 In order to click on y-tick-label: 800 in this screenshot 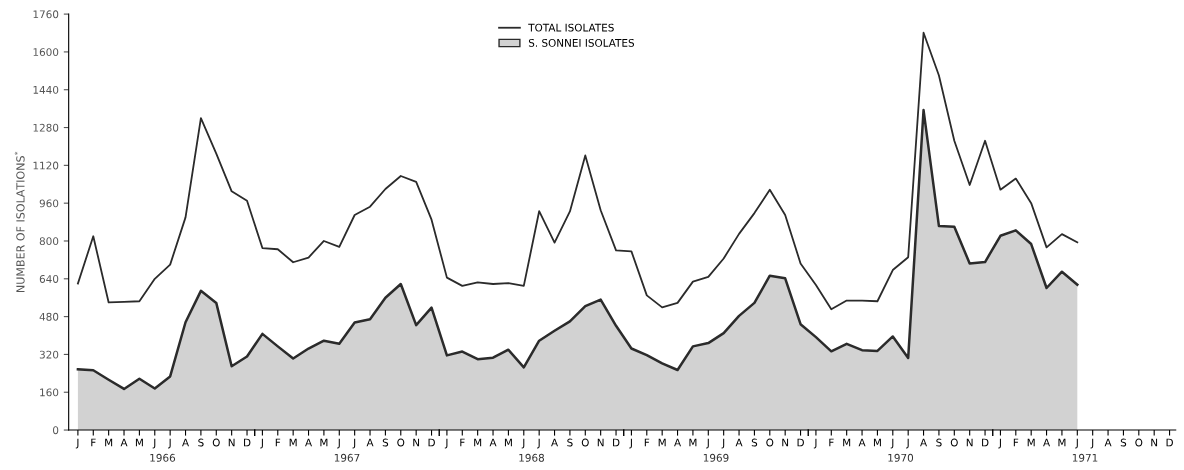, I will do `click(49, 241)`.